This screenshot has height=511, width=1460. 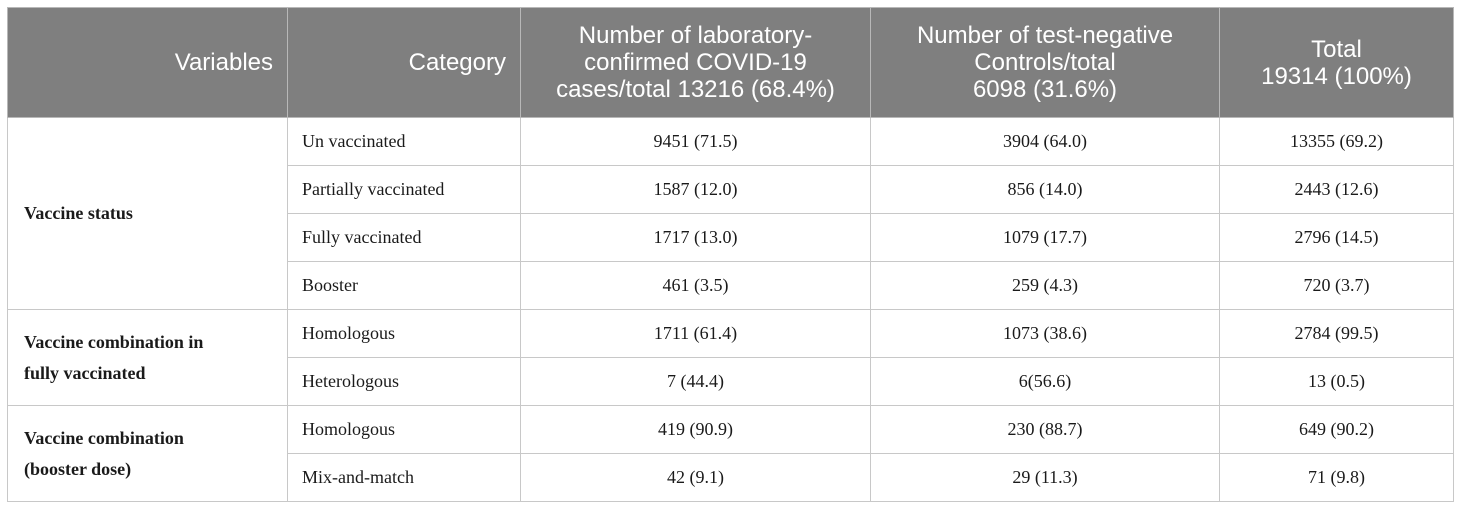 I want to click on header-category: Category, so click(x=404, y=62).